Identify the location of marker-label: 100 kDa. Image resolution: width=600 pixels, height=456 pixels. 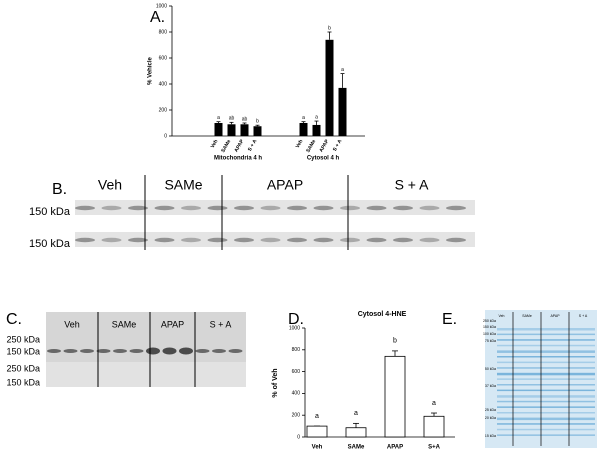
(489, 334).